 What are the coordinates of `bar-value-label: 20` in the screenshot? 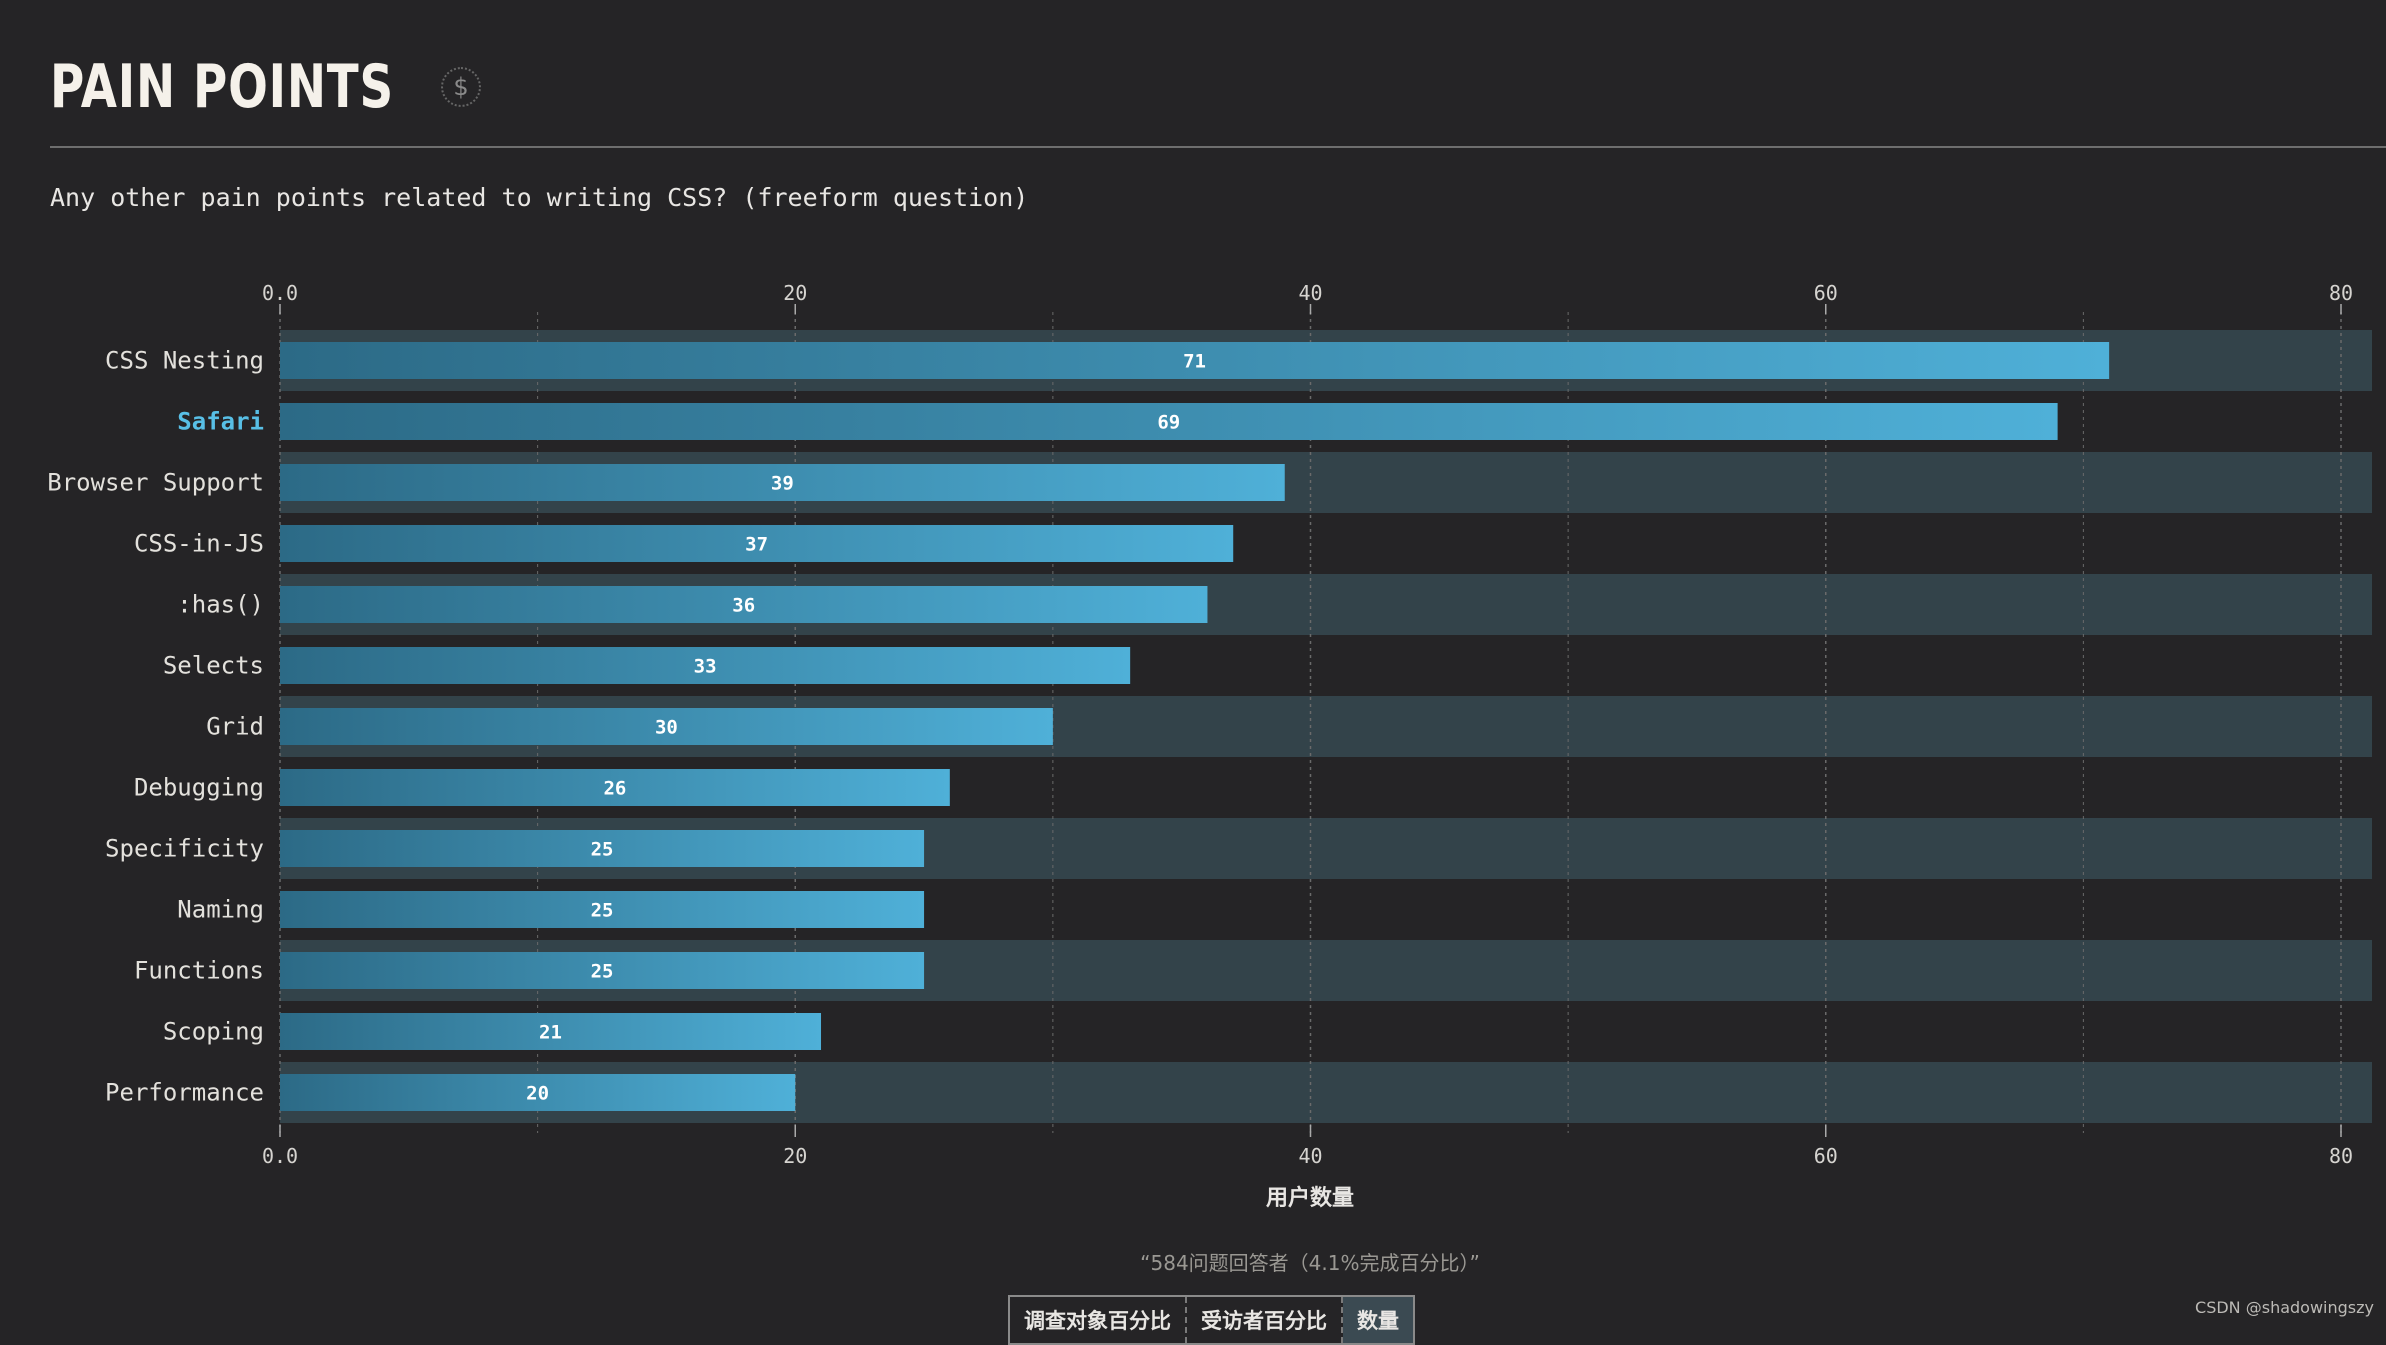 It's located at (537, 1094).